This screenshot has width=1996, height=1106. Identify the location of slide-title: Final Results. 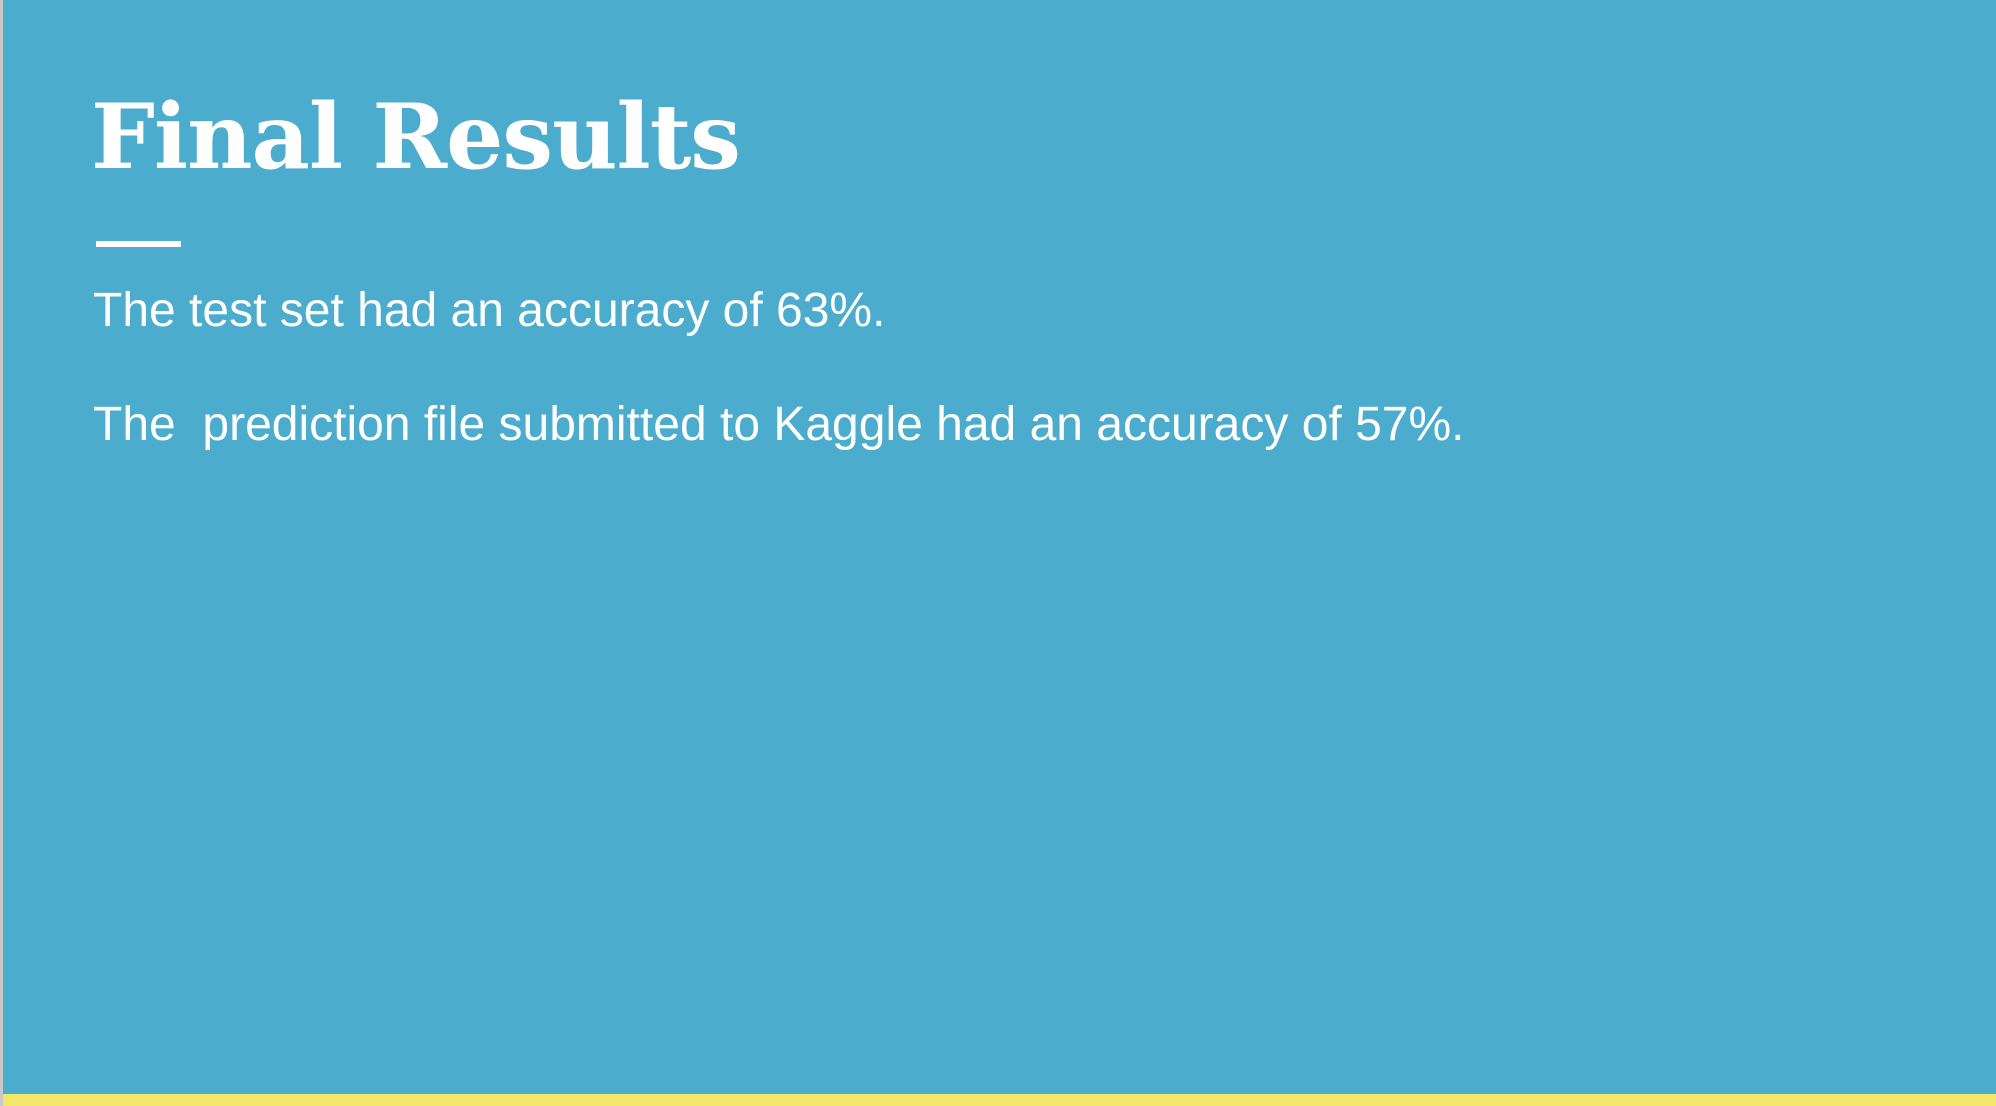
(416, 137).